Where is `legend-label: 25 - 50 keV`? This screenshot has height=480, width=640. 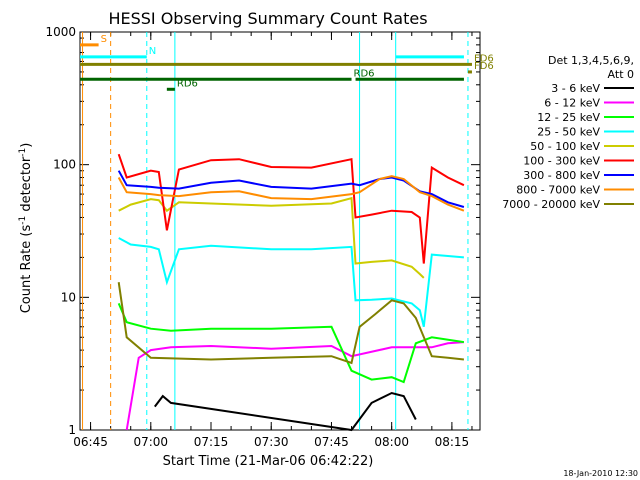 legend-label: 25 - 50 keV is located at coordinates (568, 132).